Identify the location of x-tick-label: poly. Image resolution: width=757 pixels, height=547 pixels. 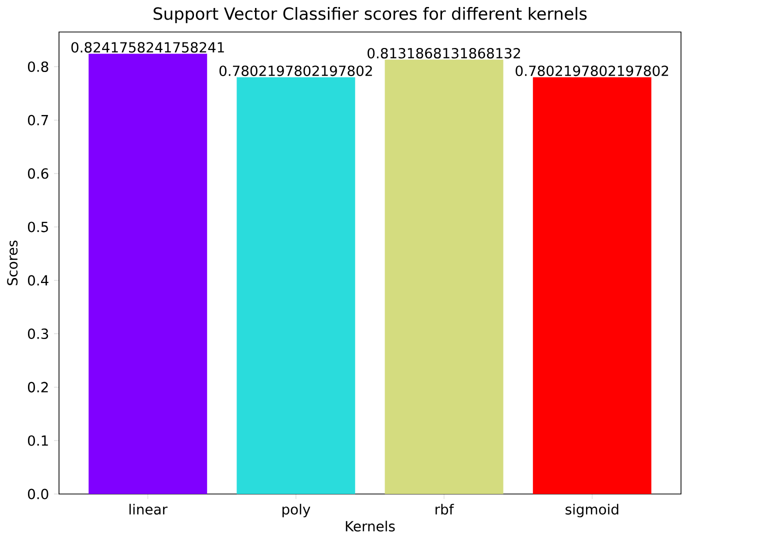
(296, 511).